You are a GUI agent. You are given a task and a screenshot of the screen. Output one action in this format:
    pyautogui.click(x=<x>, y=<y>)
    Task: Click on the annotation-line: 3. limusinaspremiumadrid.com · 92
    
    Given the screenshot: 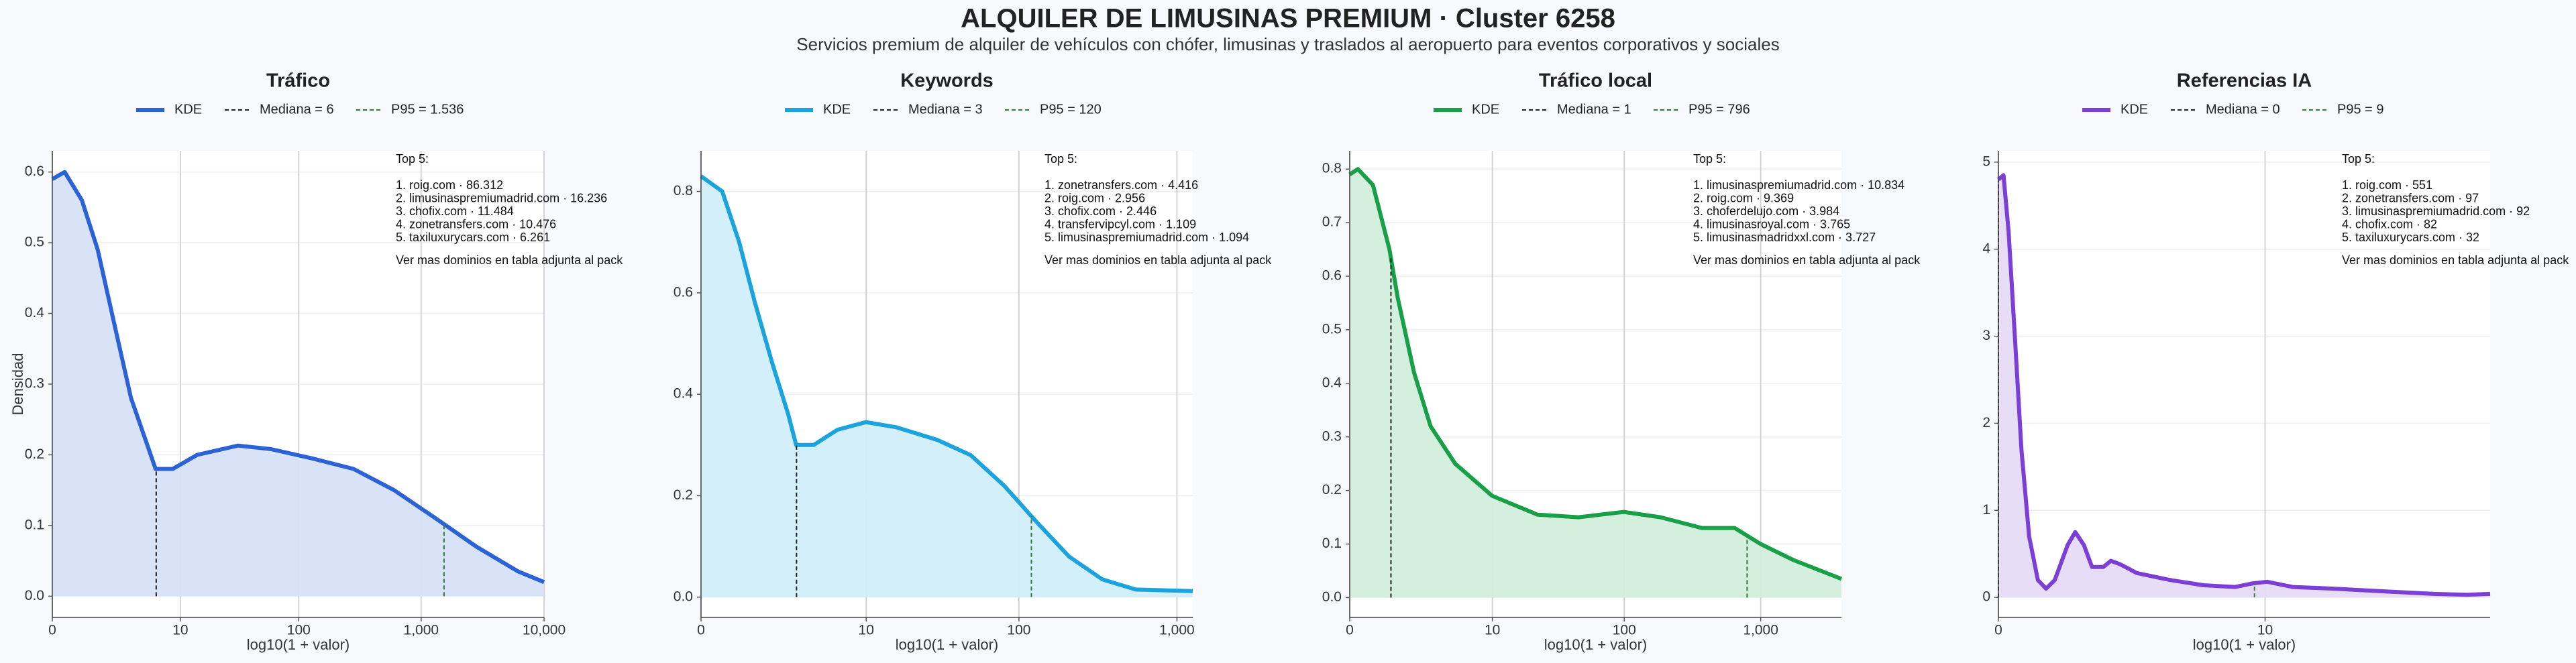 What is the action you would take?
    pyautogui.click(x=2436, y=211)
    